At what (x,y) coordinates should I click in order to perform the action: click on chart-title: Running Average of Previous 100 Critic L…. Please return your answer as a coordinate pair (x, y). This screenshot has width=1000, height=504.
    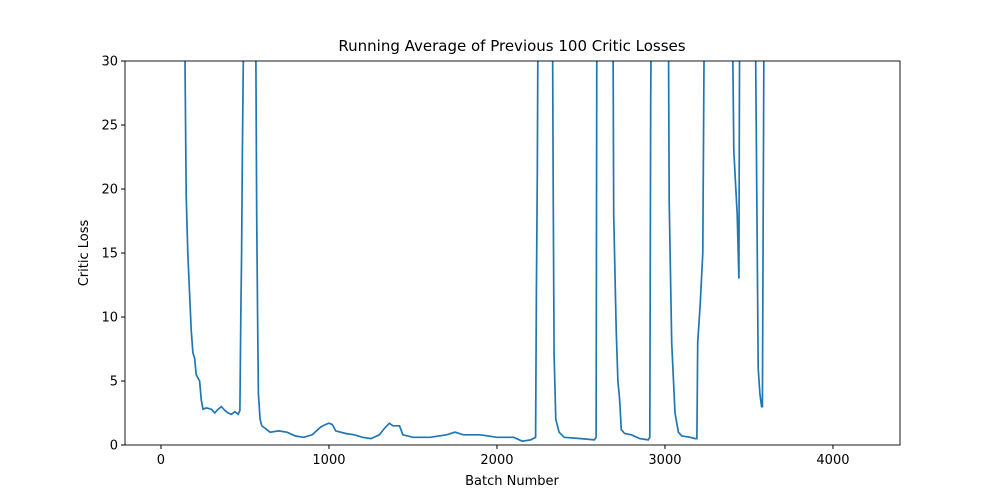
    Looking at the image, I should click on (511, 46).